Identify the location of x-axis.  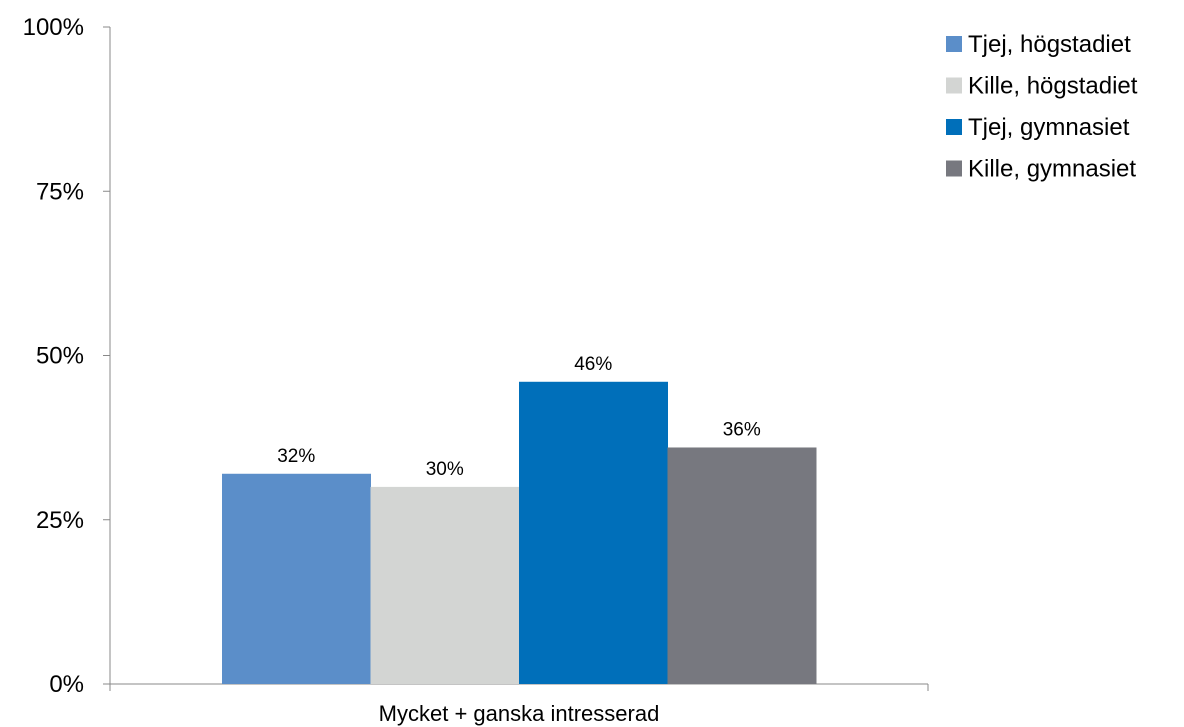
(519, 687).